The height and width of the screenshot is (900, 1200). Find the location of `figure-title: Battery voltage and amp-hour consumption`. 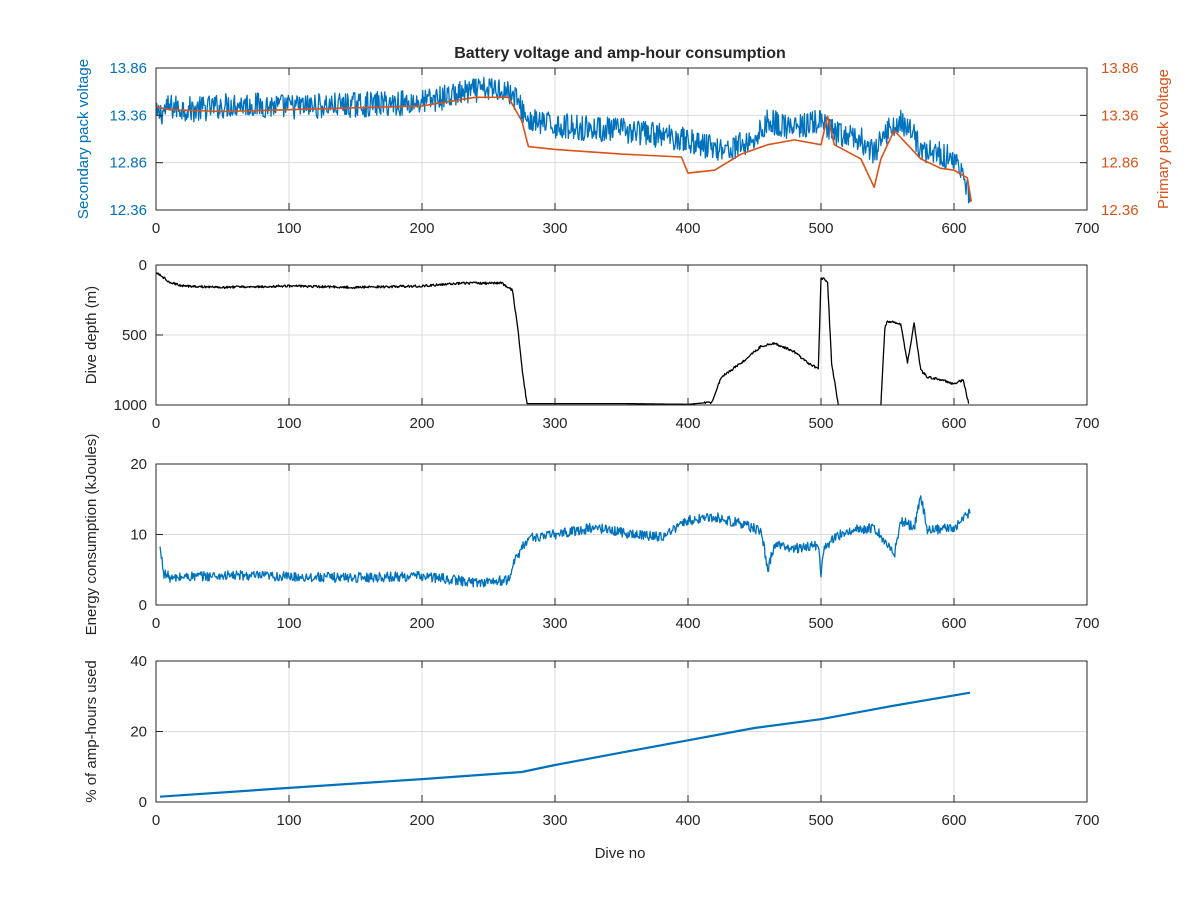

figure-title: Battery voltage and amp-hour consumption is located at coordinates (620, 53).